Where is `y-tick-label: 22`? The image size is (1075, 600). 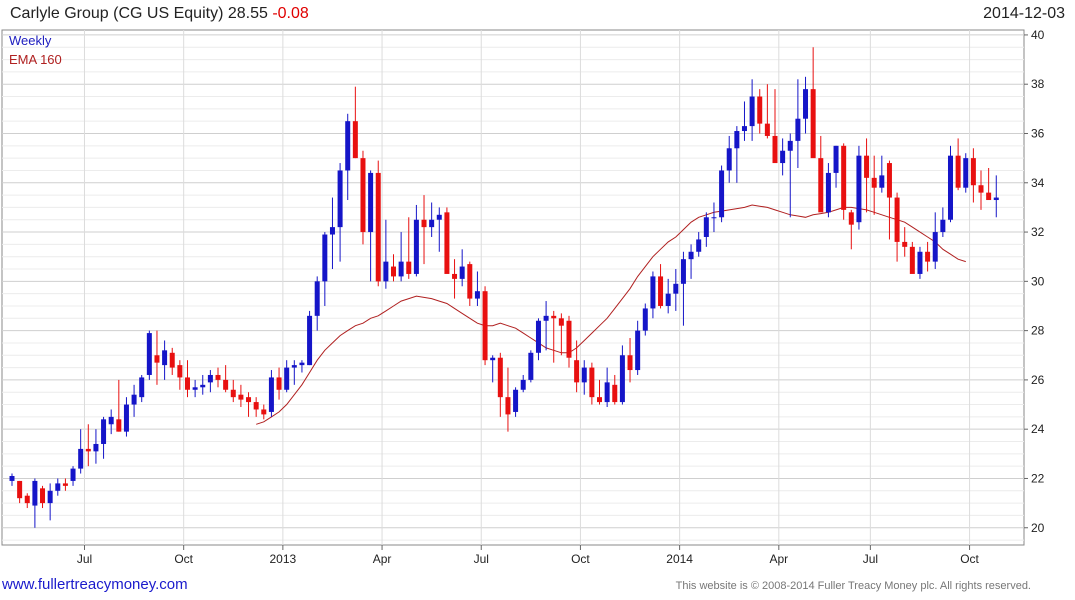 y-tick-label: 22 is located at coordinates (1038, 478).